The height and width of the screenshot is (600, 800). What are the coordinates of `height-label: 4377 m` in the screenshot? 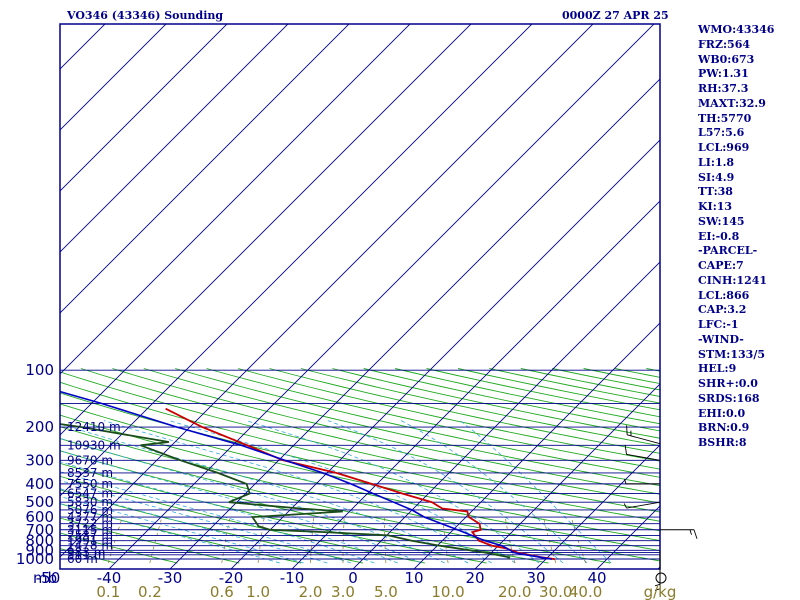 It's located at (90, 517).